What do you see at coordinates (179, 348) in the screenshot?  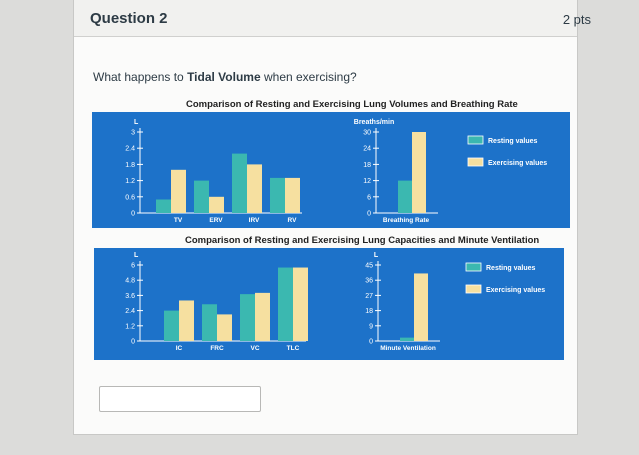 I see `x-tick-label: IC` at bounding box center [179, 348].